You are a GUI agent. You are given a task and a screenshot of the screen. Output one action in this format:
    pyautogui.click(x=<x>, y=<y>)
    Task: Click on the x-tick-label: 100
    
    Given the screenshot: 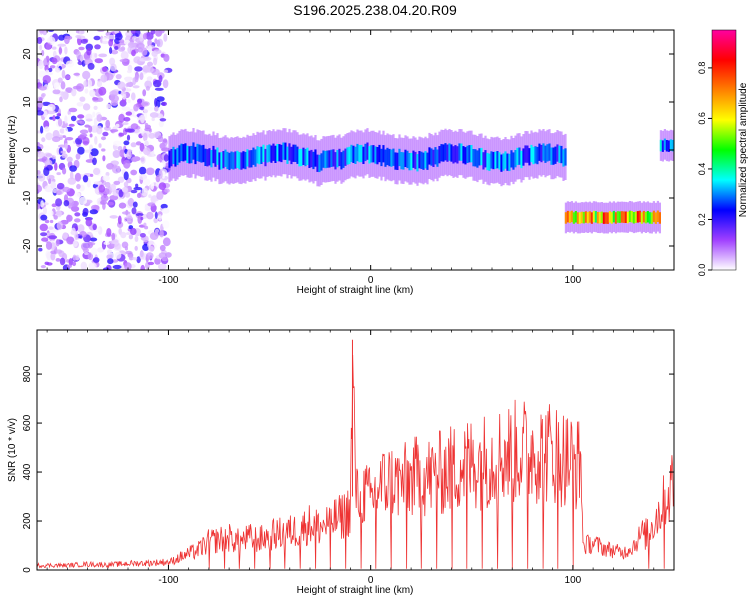 What is the action you would take?
    pyautogui.click(x=573, y=580)
    